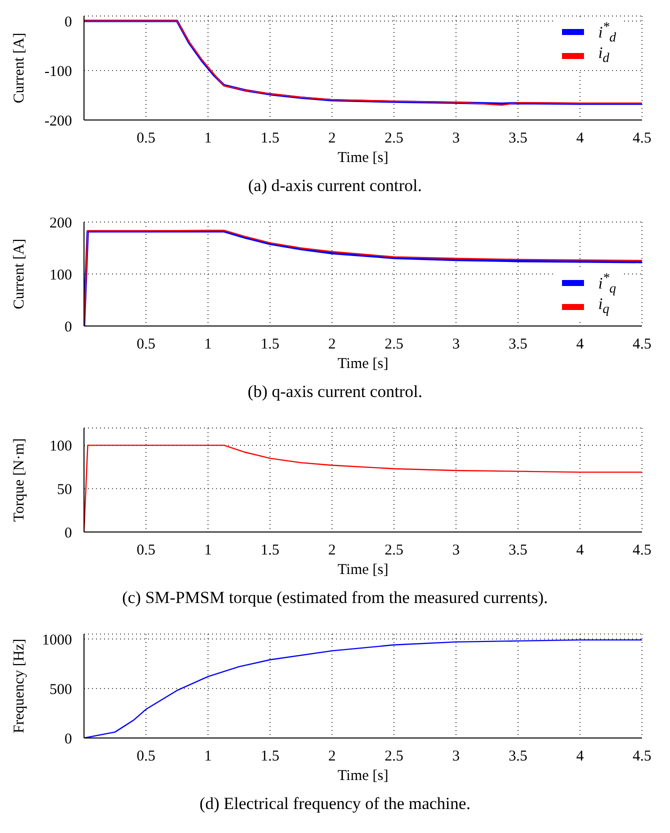  What do you see at coordinates (604, 56) in the screenshot?
I see `legend-label: i$_{d}$` at bounding box center [604, 56].